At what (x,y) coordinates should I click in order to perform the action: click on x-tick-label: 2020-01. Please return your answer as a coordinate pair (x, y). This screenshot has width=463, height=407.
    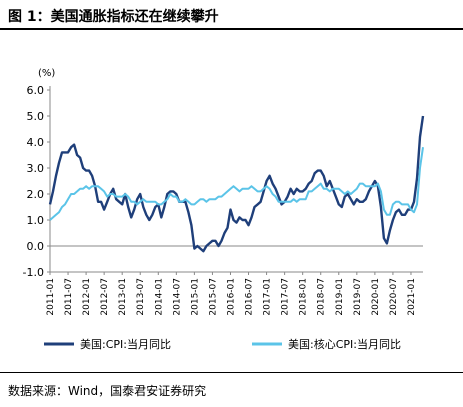
    Looking at the image, I should click on (376, 297).